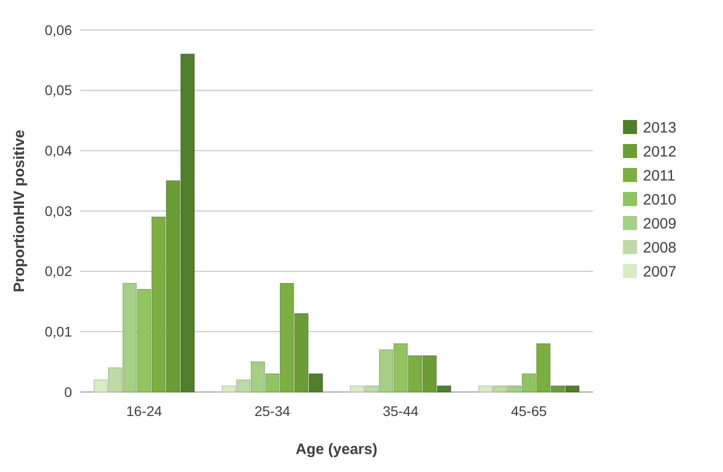  I want to click on legend-label: 2008, so click(659, 247).